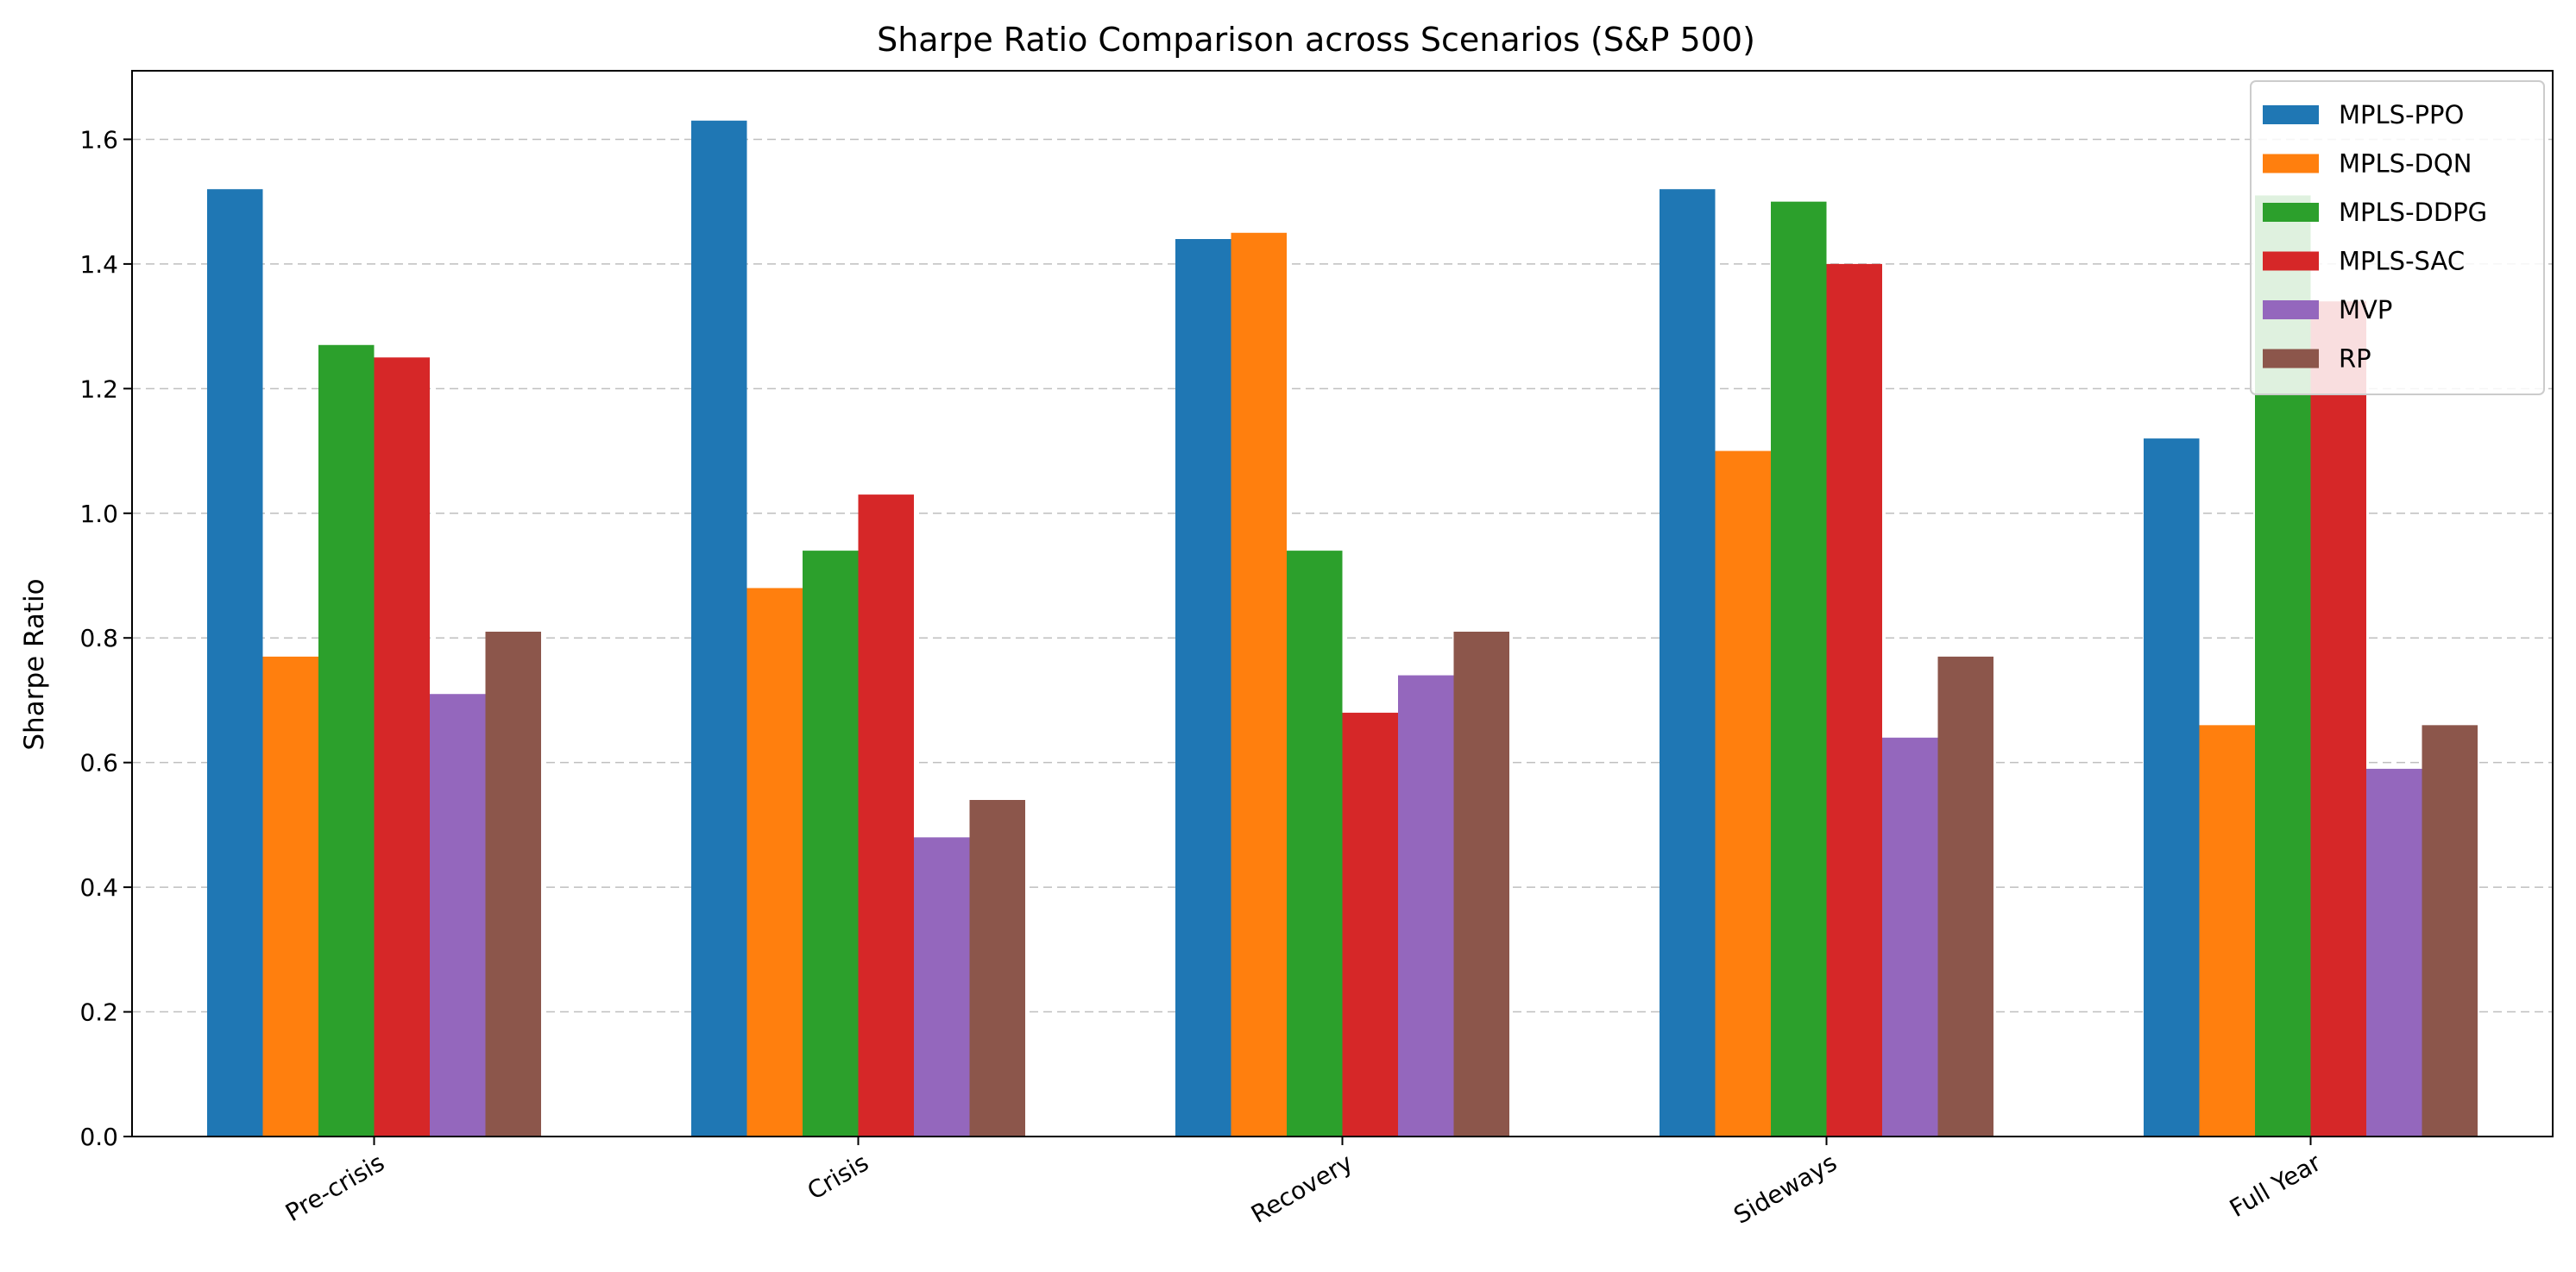  I want to click on x-tick-label: Full Year, so click(2275, 1185).